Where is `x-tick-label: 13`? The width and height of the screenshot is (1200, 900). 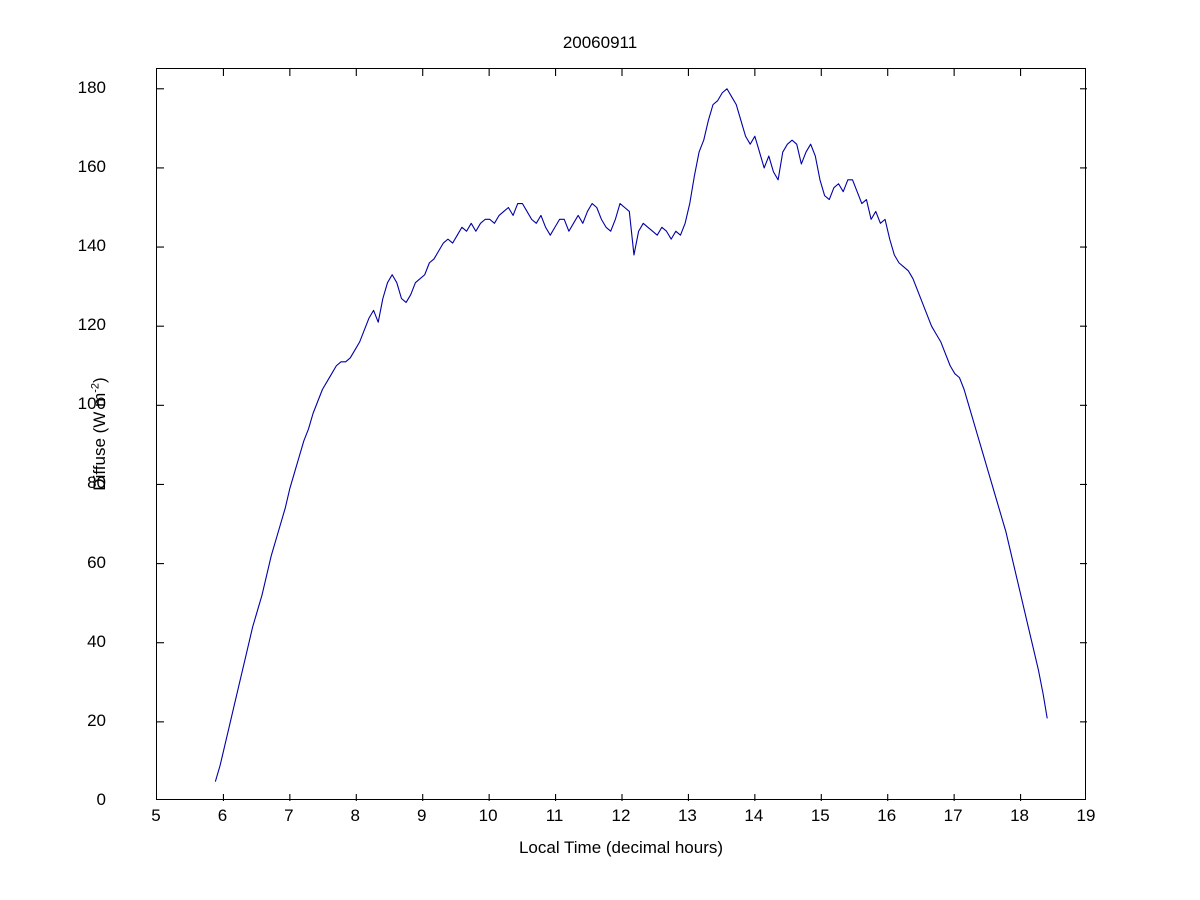 x-tick-label: 13 is located at coordinates (687, 815).